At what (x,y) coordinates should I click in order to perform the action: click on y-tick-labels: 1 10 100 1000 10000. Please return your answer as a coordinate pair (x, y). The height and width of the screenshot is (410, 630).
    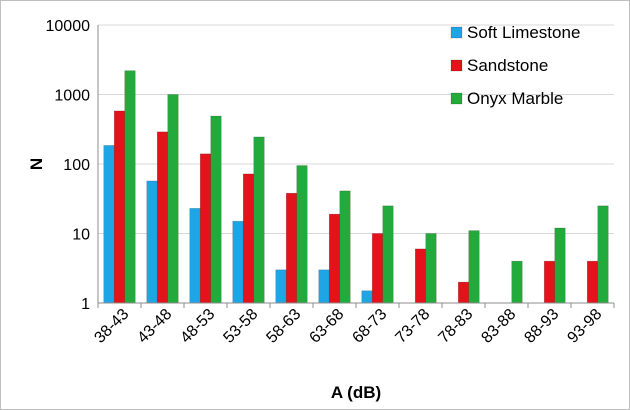
    Looking at the image, I should click on (68, 165).